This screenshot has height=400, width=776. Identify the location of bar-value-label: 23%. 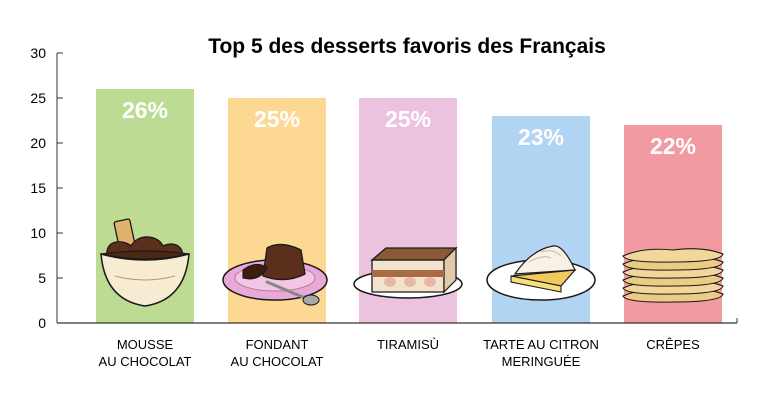
(541, 137).